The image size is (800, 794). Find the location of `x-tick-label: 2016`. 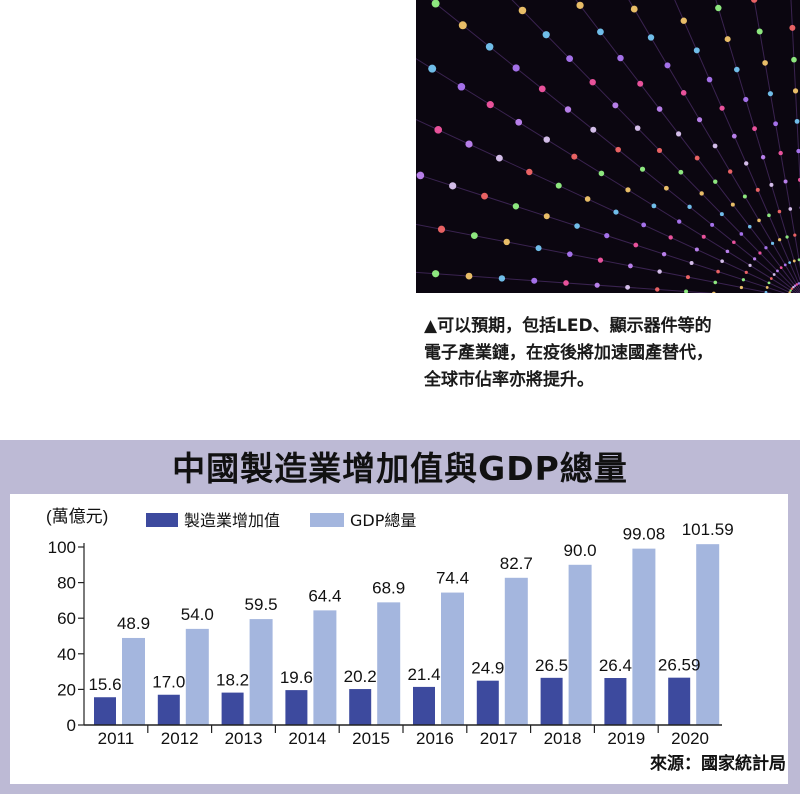

x-tick-label: 2016 is located at coordinates (435, 738).